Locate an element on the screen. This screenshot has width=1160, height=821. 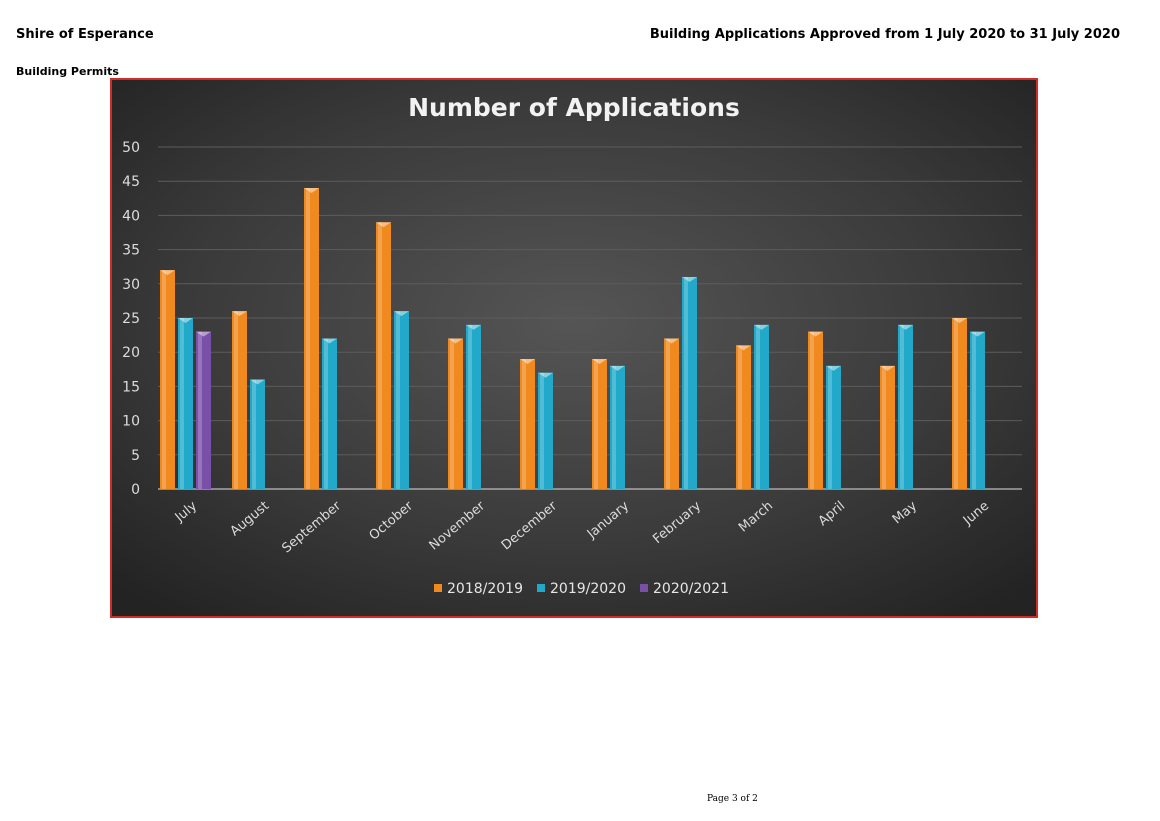
y-tick-label: 5 is located at coordinates (135, 456).